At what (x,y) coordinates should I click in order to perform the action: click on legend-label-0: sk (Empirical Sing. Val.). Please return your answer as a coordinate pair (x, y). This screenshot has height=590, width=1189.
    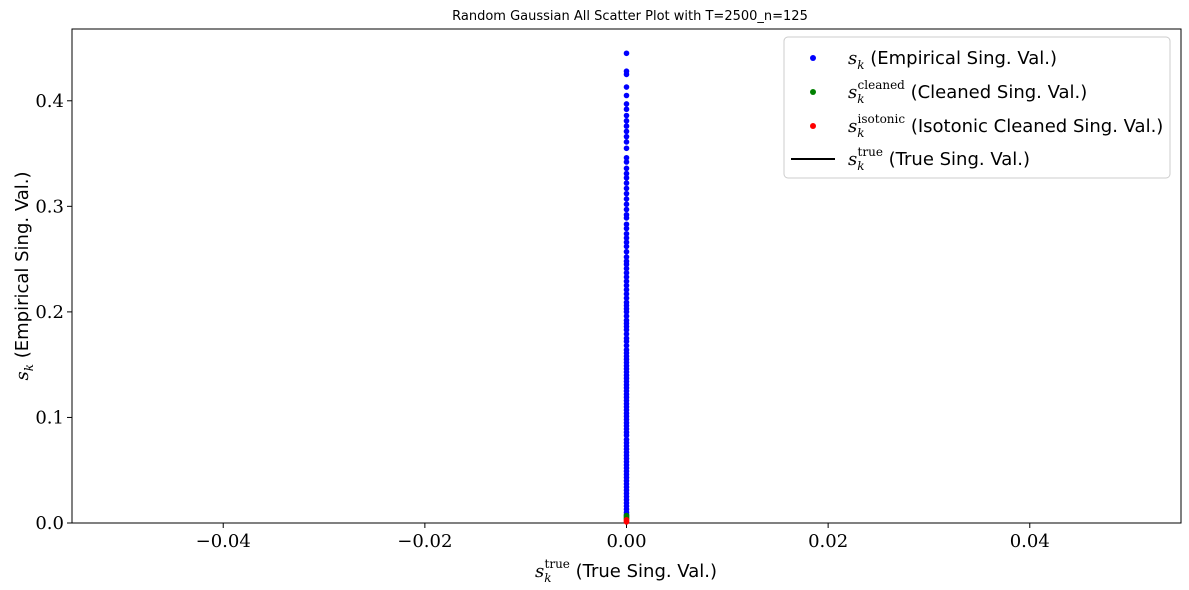
    Looking at the image, I should click on (952, 60).